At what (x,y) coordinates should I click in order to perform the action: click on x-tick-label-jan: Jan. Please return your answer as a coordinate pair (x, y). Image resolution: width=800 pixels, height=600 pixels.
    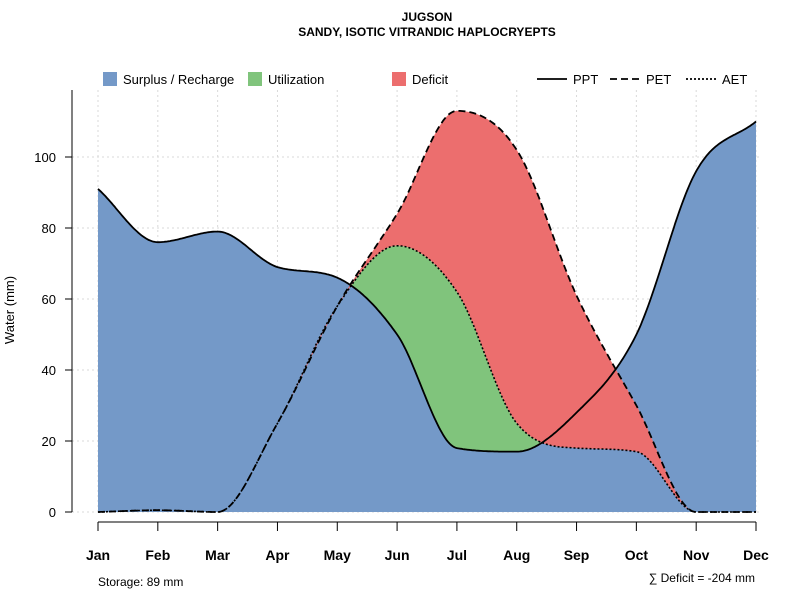
    Looking at the image, I should click on (98, 555).